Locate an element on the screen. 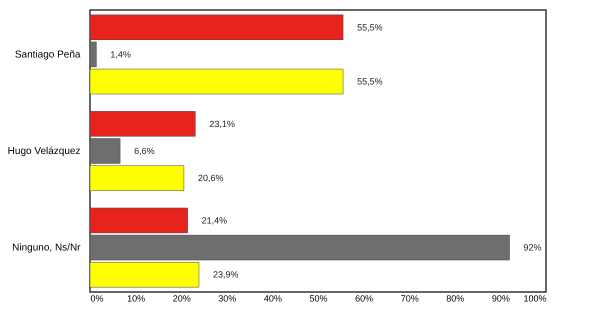 The image size is (600, 315). y-tick-label: Ninguno, Ns/Nr is located at coordinates (47, 248).